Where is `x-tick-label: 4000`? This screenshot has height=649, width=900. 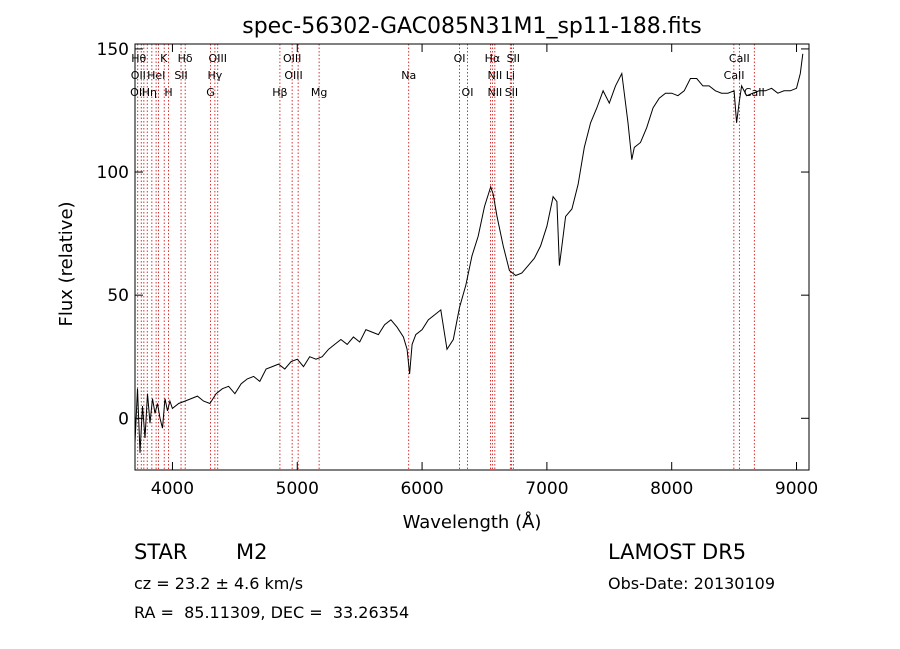 x-tick-label: 4000 is located at coordinates (172, 489).